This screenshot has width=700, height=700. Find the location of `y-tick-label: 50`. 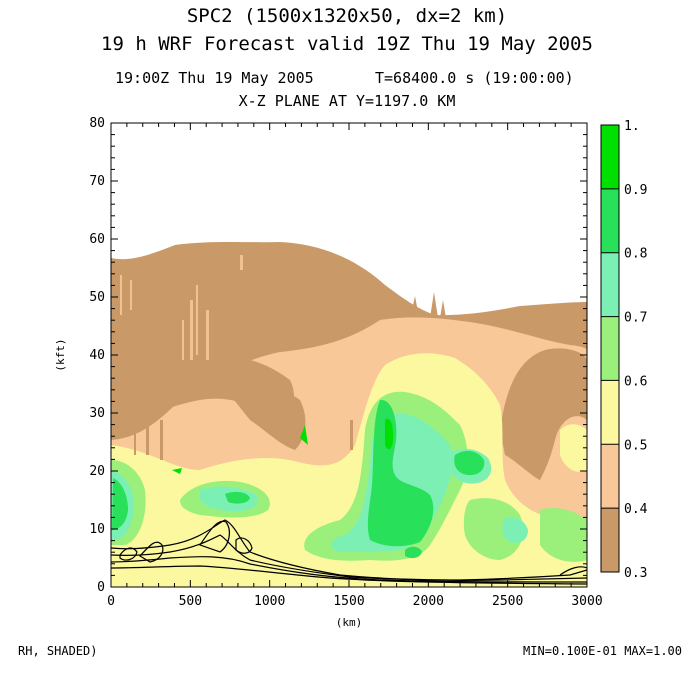

y-tick-label: 50 is located at coordinates (97, 297).